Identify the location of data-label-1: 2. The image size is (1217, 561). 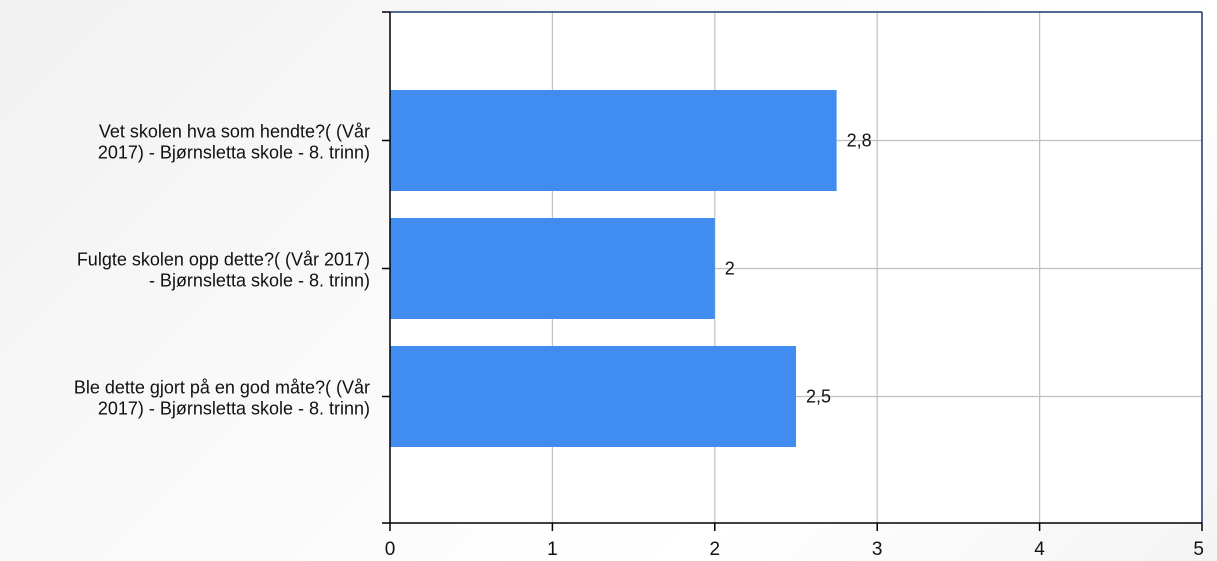
(730, 269).